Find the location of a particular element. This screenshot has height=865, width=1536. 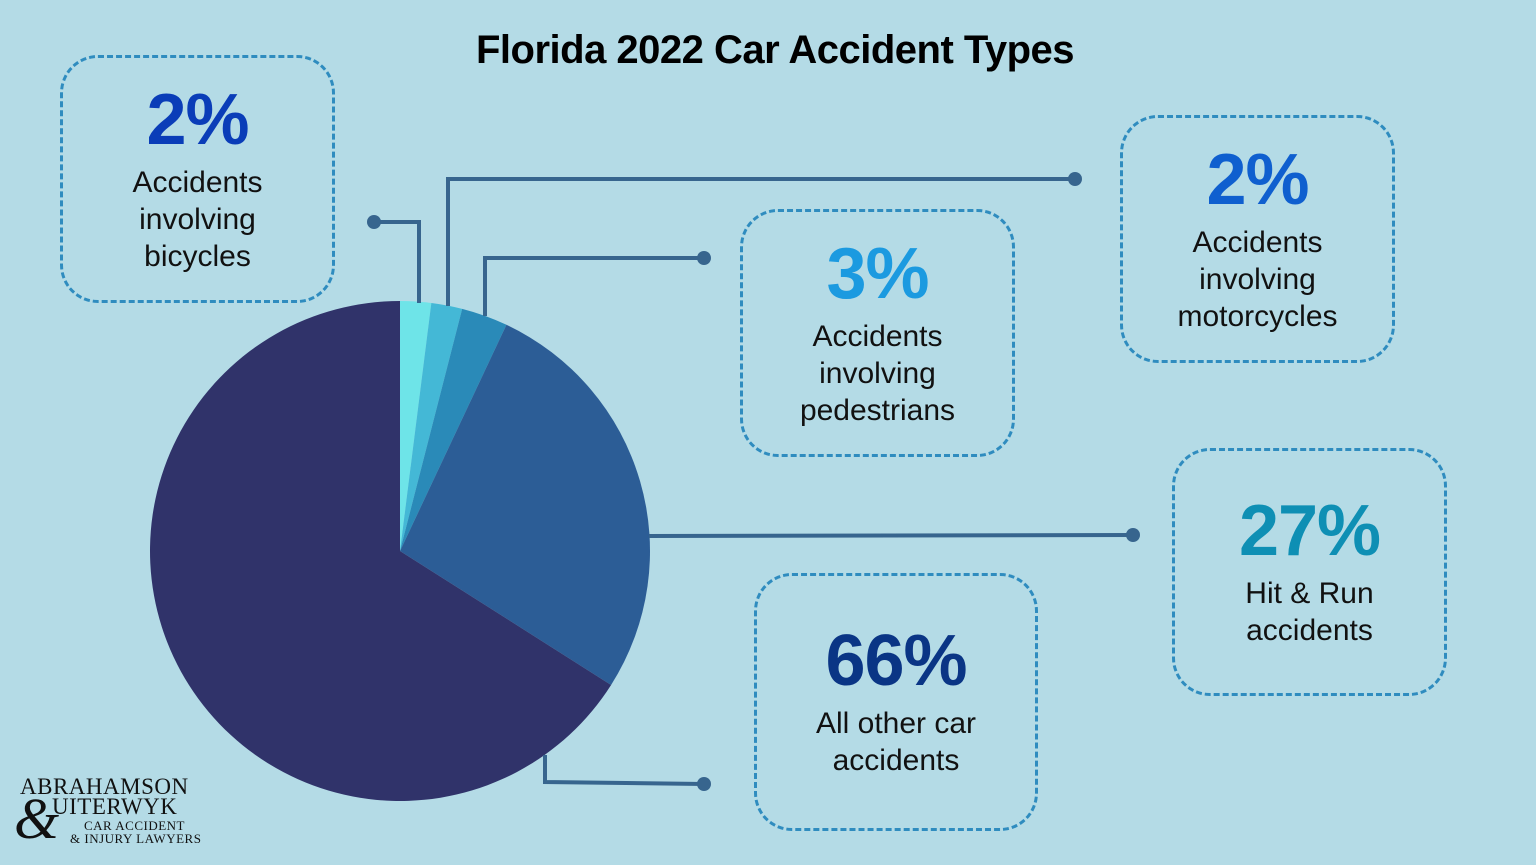

pct-motorcycles: 2% is located at coordinates (1257, 179).